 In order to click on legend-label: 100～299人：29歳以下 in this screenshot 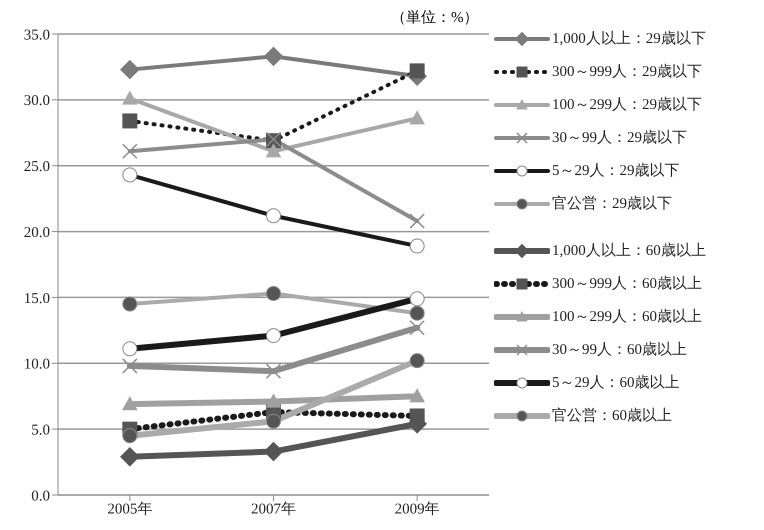, I will do `click(627, 105)`.